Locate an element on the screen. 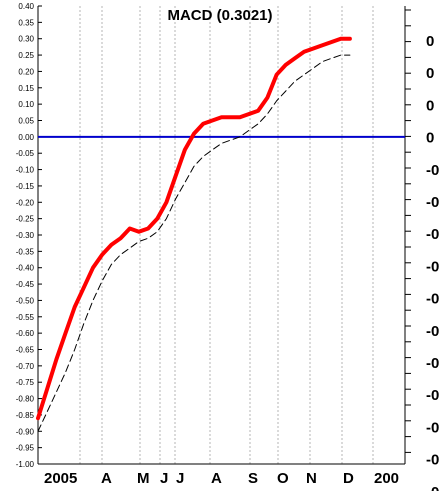 The image size is (443, 491). y-tick-label: -0.40 is located at coordinates (25, 268).